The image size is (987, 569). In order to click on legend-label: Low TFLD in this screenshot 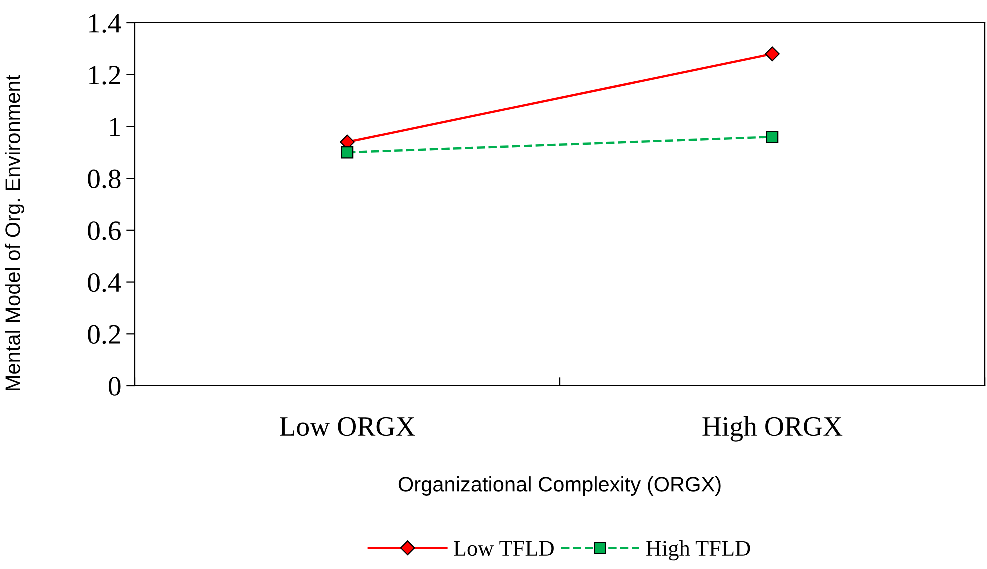, I will do `click(504, 548)`.